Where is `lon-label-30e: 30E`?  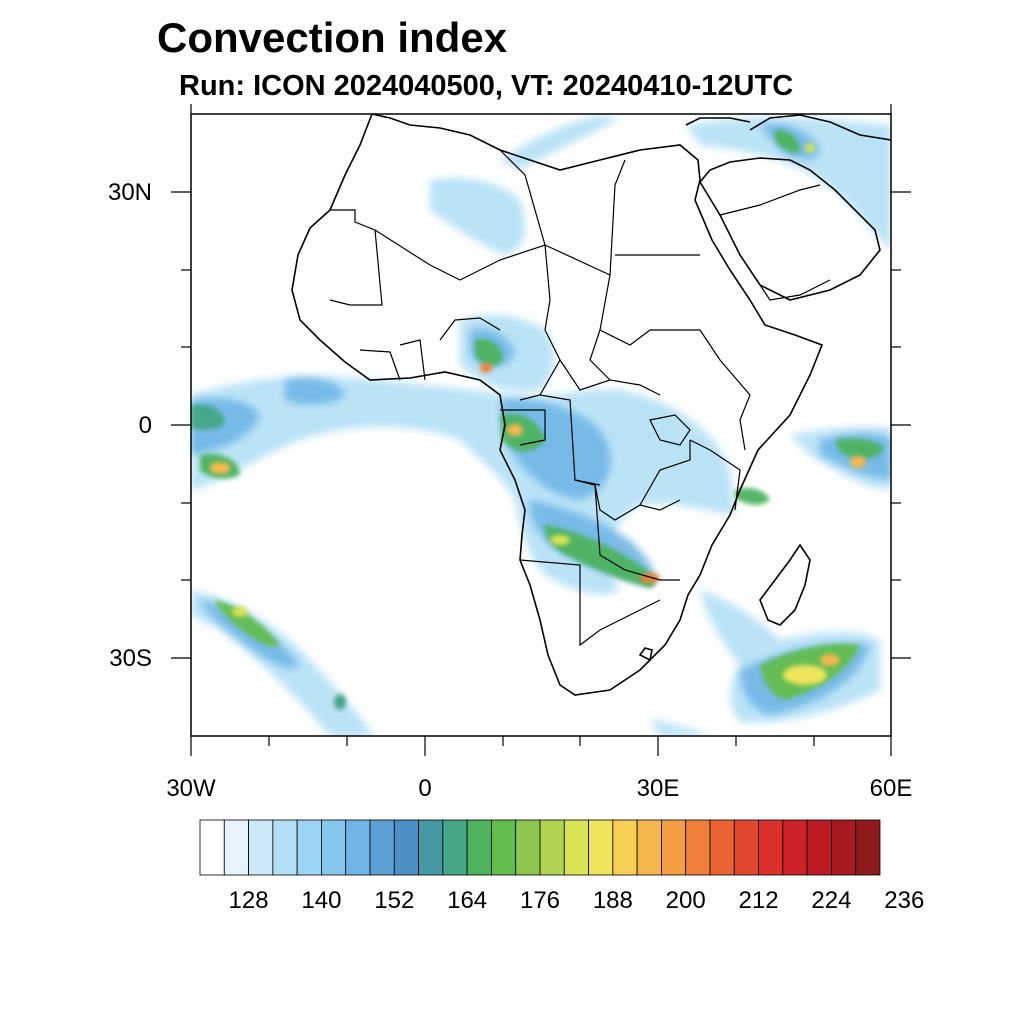 lon-label-30e: 30E is located at coordinates (658, 788).